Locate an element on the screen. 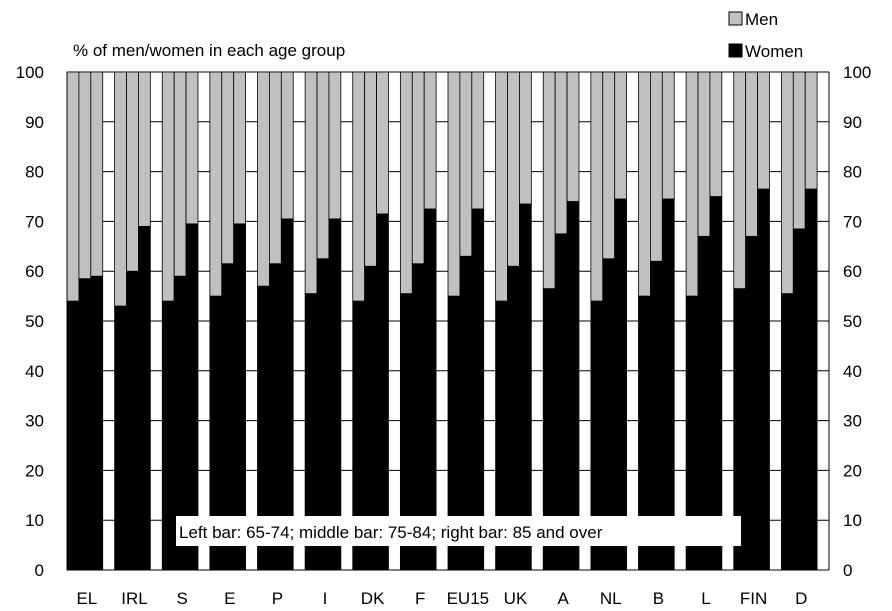 The image size is (892, 611). x-tick-label: UK is located at coordinates (516, 598).